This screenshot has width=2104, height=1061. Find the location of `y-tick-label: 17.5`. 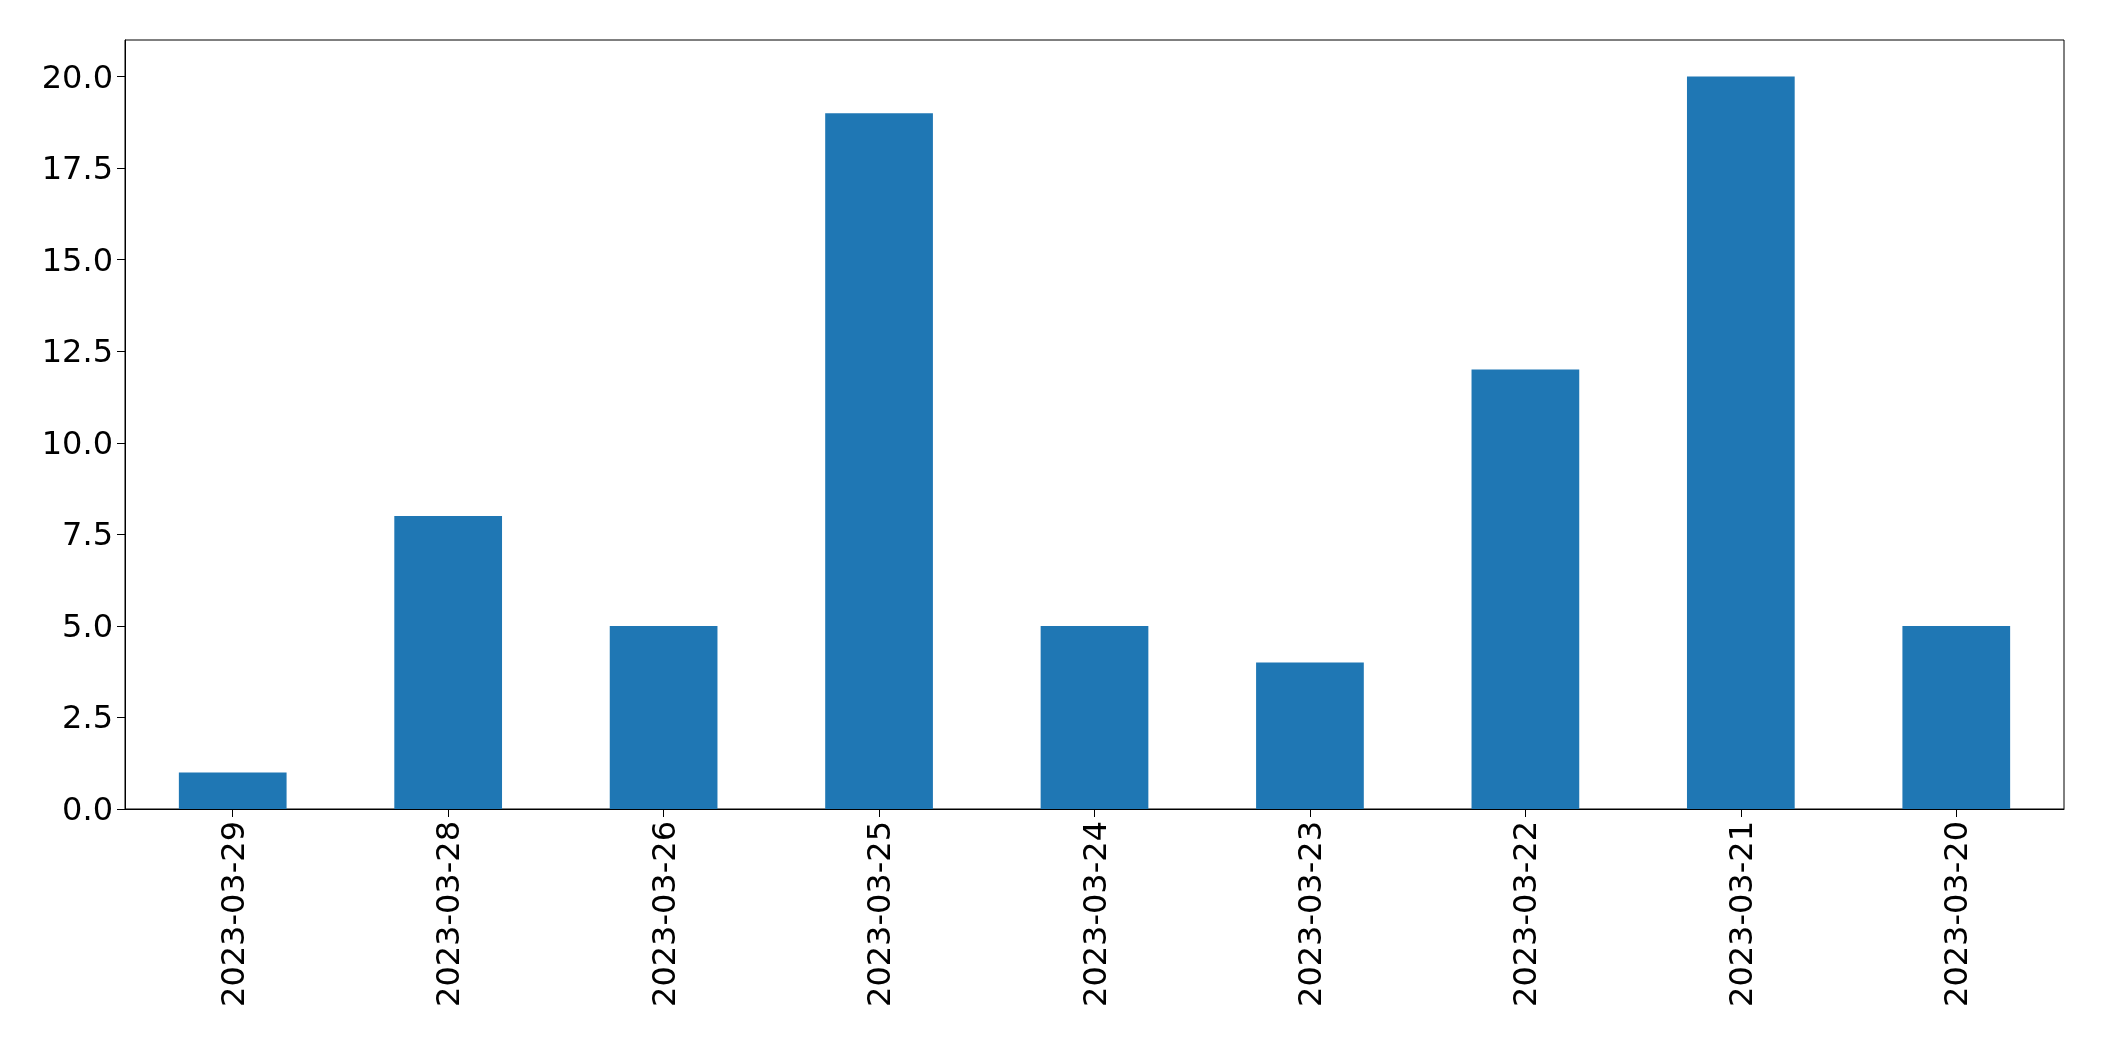

y-tick-label: 17.5 is located at coordinates (77, 168).